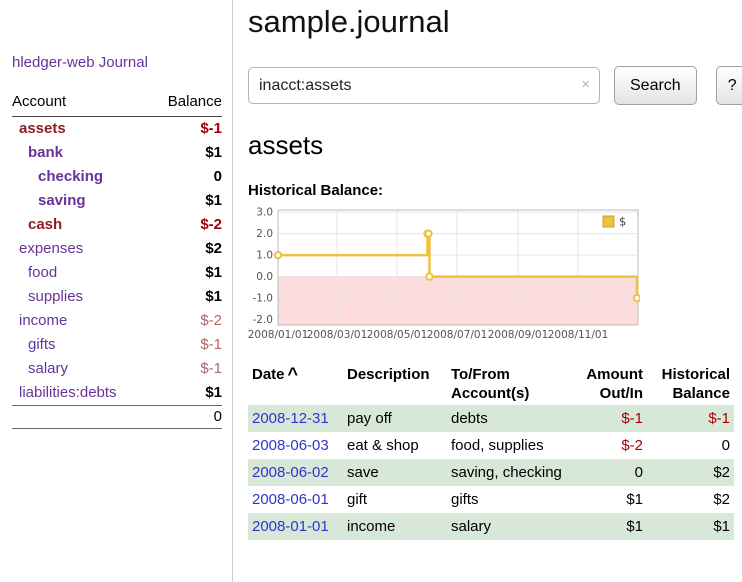  I want to click on tofrom-column-header: To/From Account(s), so click(490, 384).